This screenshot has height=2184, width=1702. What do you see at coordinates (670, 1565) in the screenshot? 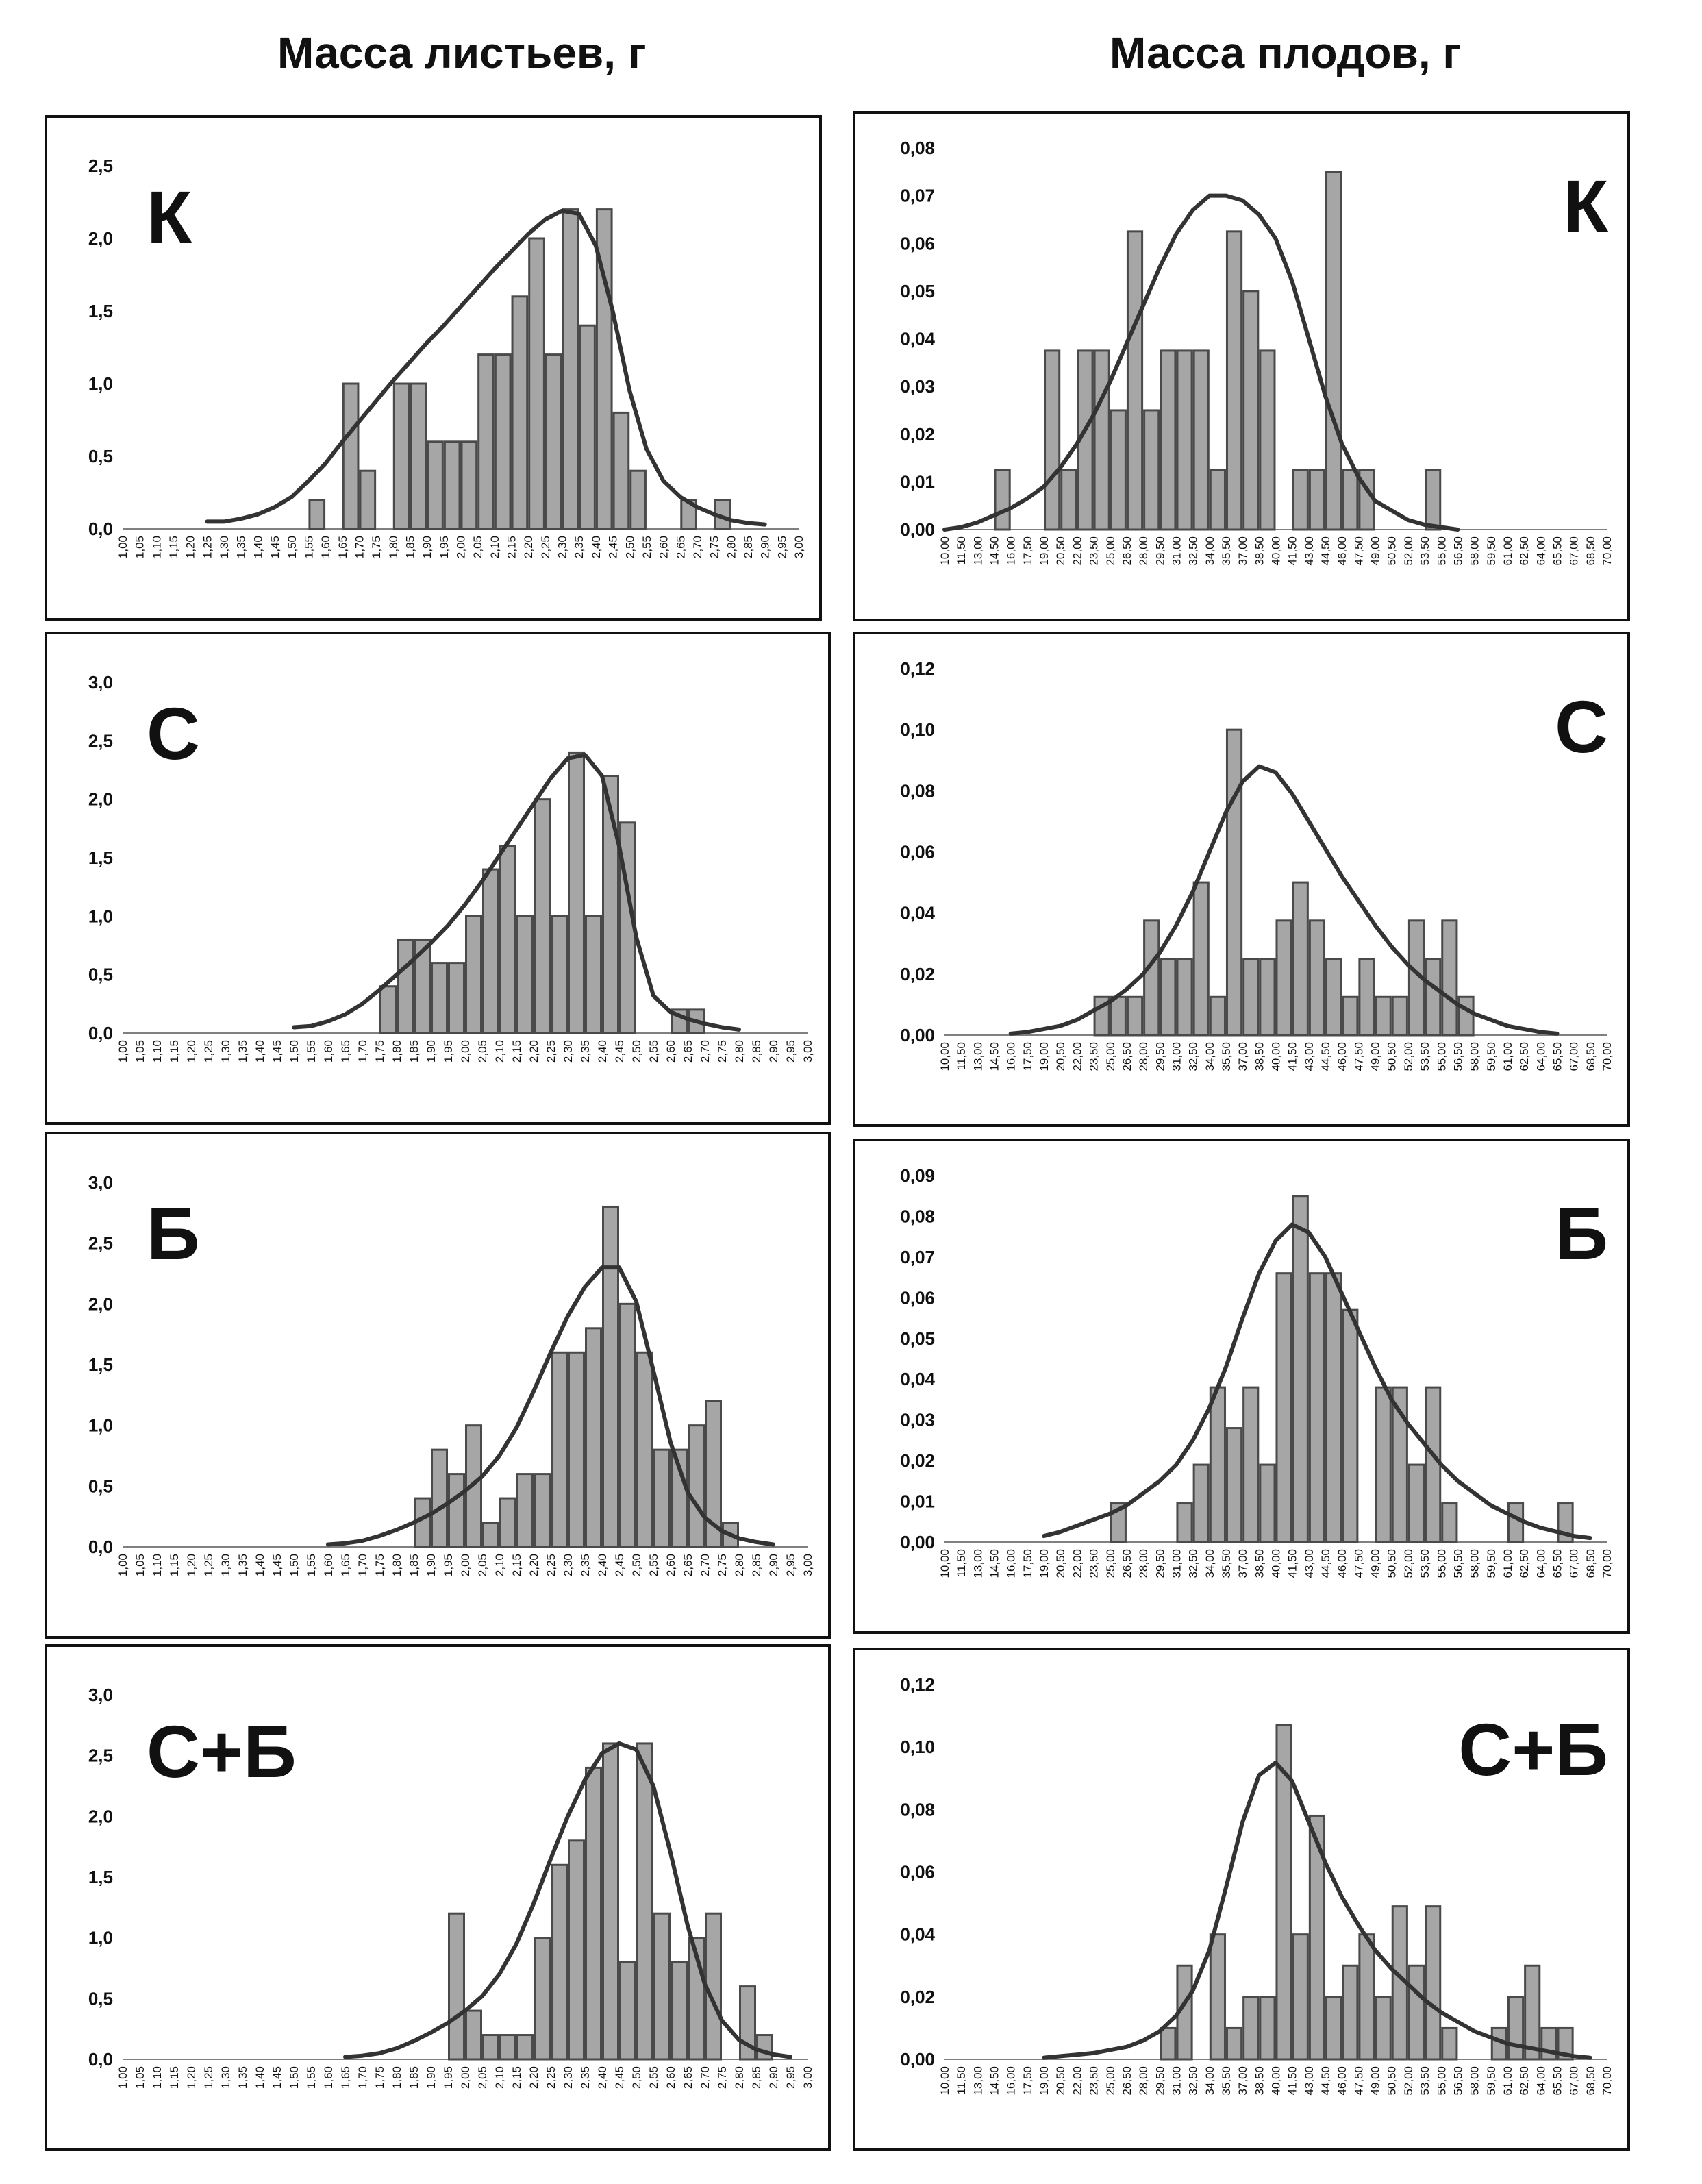
I see `x-tick-label: 2,60` at bounding box center [670, 1565].